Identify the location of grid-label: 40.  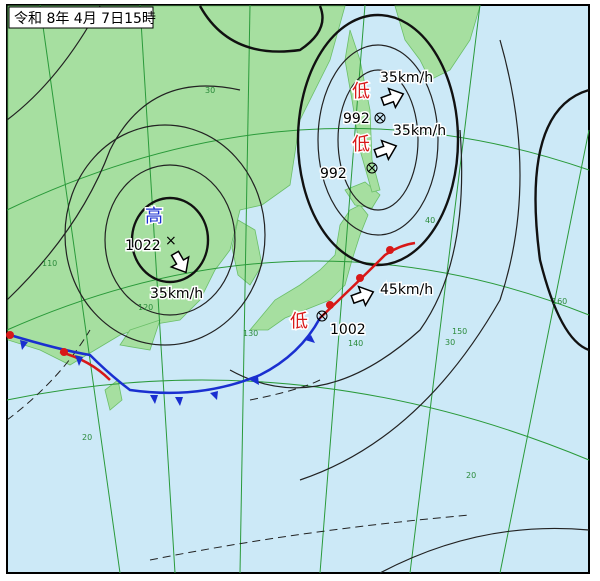
(430, 220).